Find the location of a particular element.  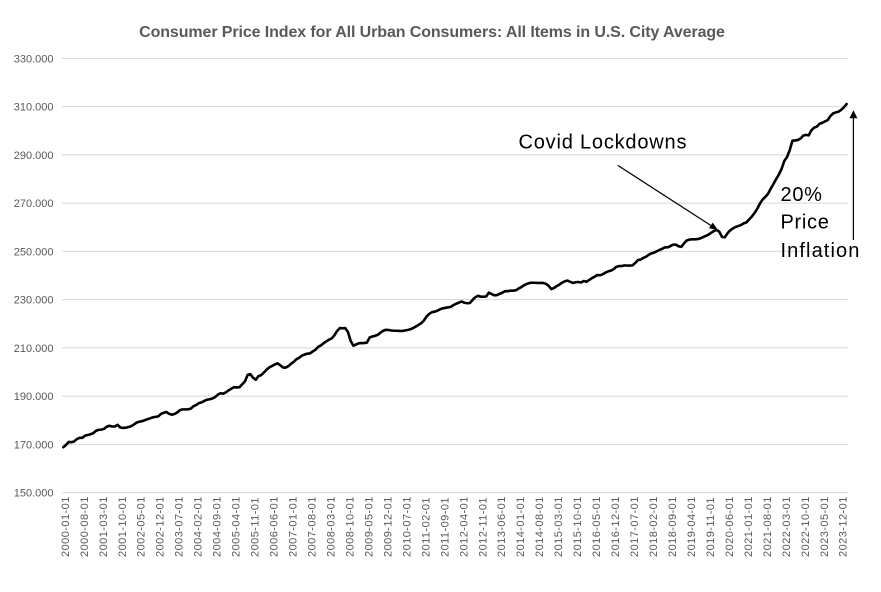

svg-text: 190.000 is located at coordinates (34, 397).